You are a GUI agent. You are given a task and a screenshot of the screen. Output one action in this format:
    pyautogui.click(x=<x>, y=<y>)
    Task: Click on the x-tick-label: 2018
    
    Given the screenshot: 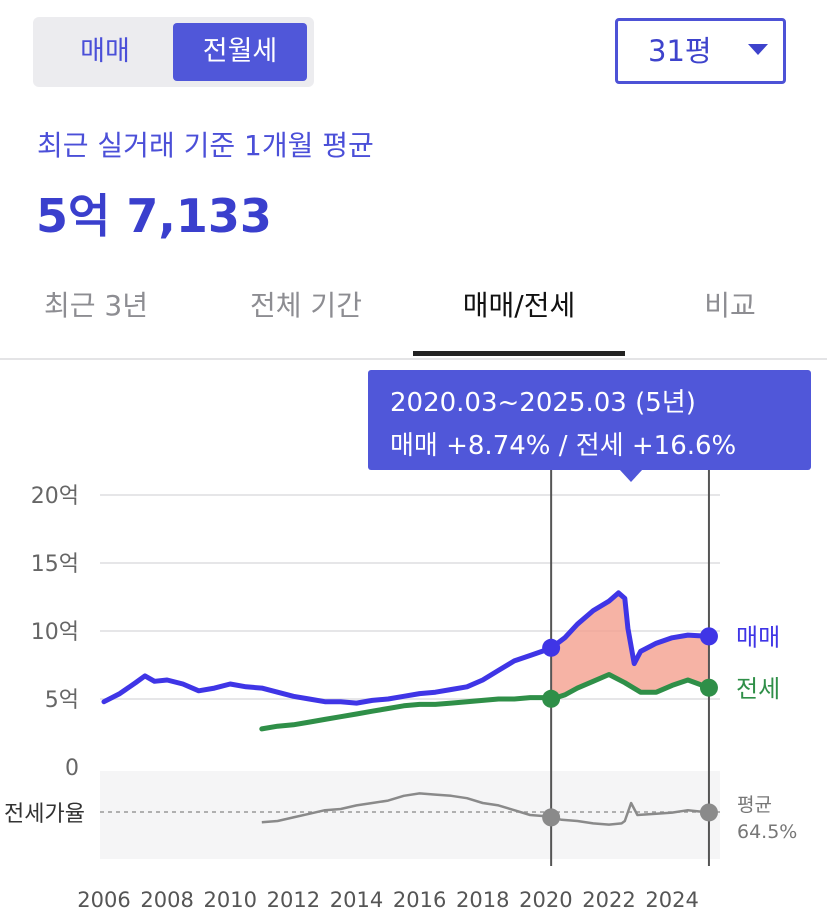 What is the action you would take?
    pyautogui.click(x=482, y=900)
    